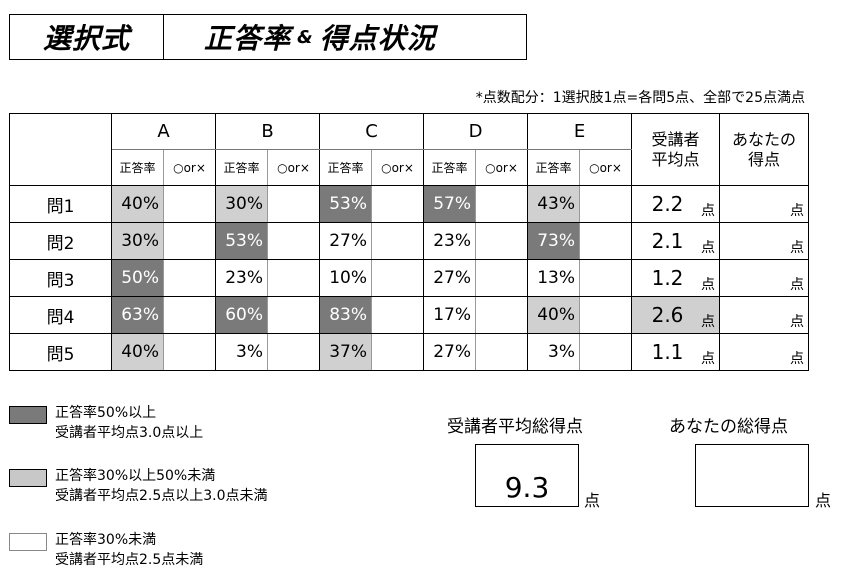 This screenshot has height=576, width=841. What do you see at coordinates (189, 552) in the screenshot?
I see `legend-item: 正答率30%未満 受講者平均点2.5点未満` at bounding box center [189, 552].